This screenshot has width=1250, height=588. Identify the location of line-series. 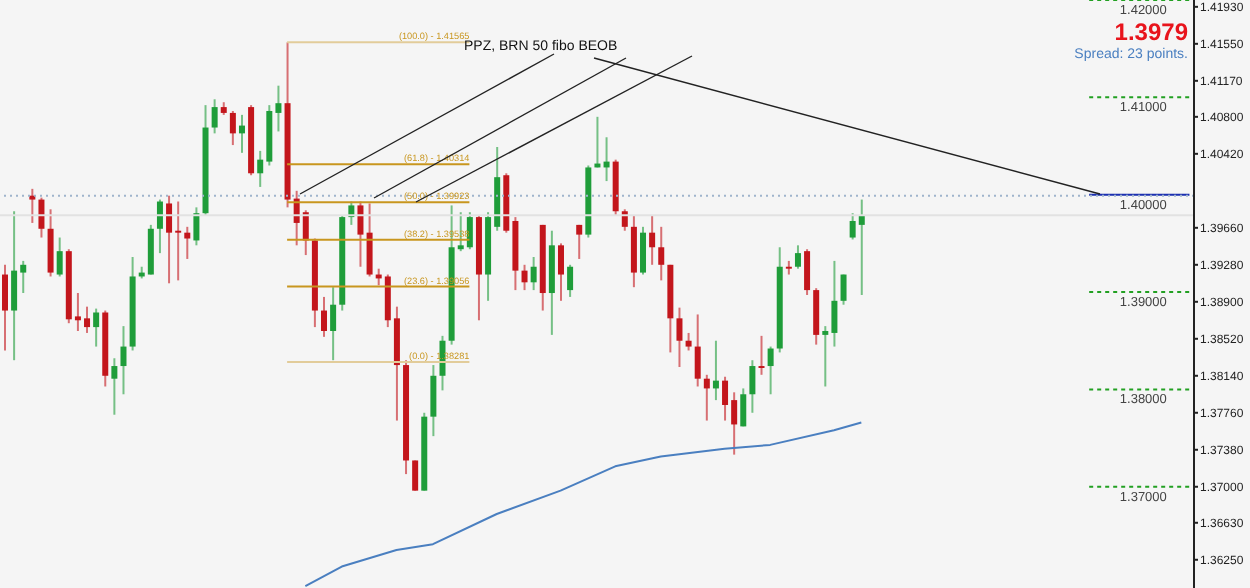
(583, 504).